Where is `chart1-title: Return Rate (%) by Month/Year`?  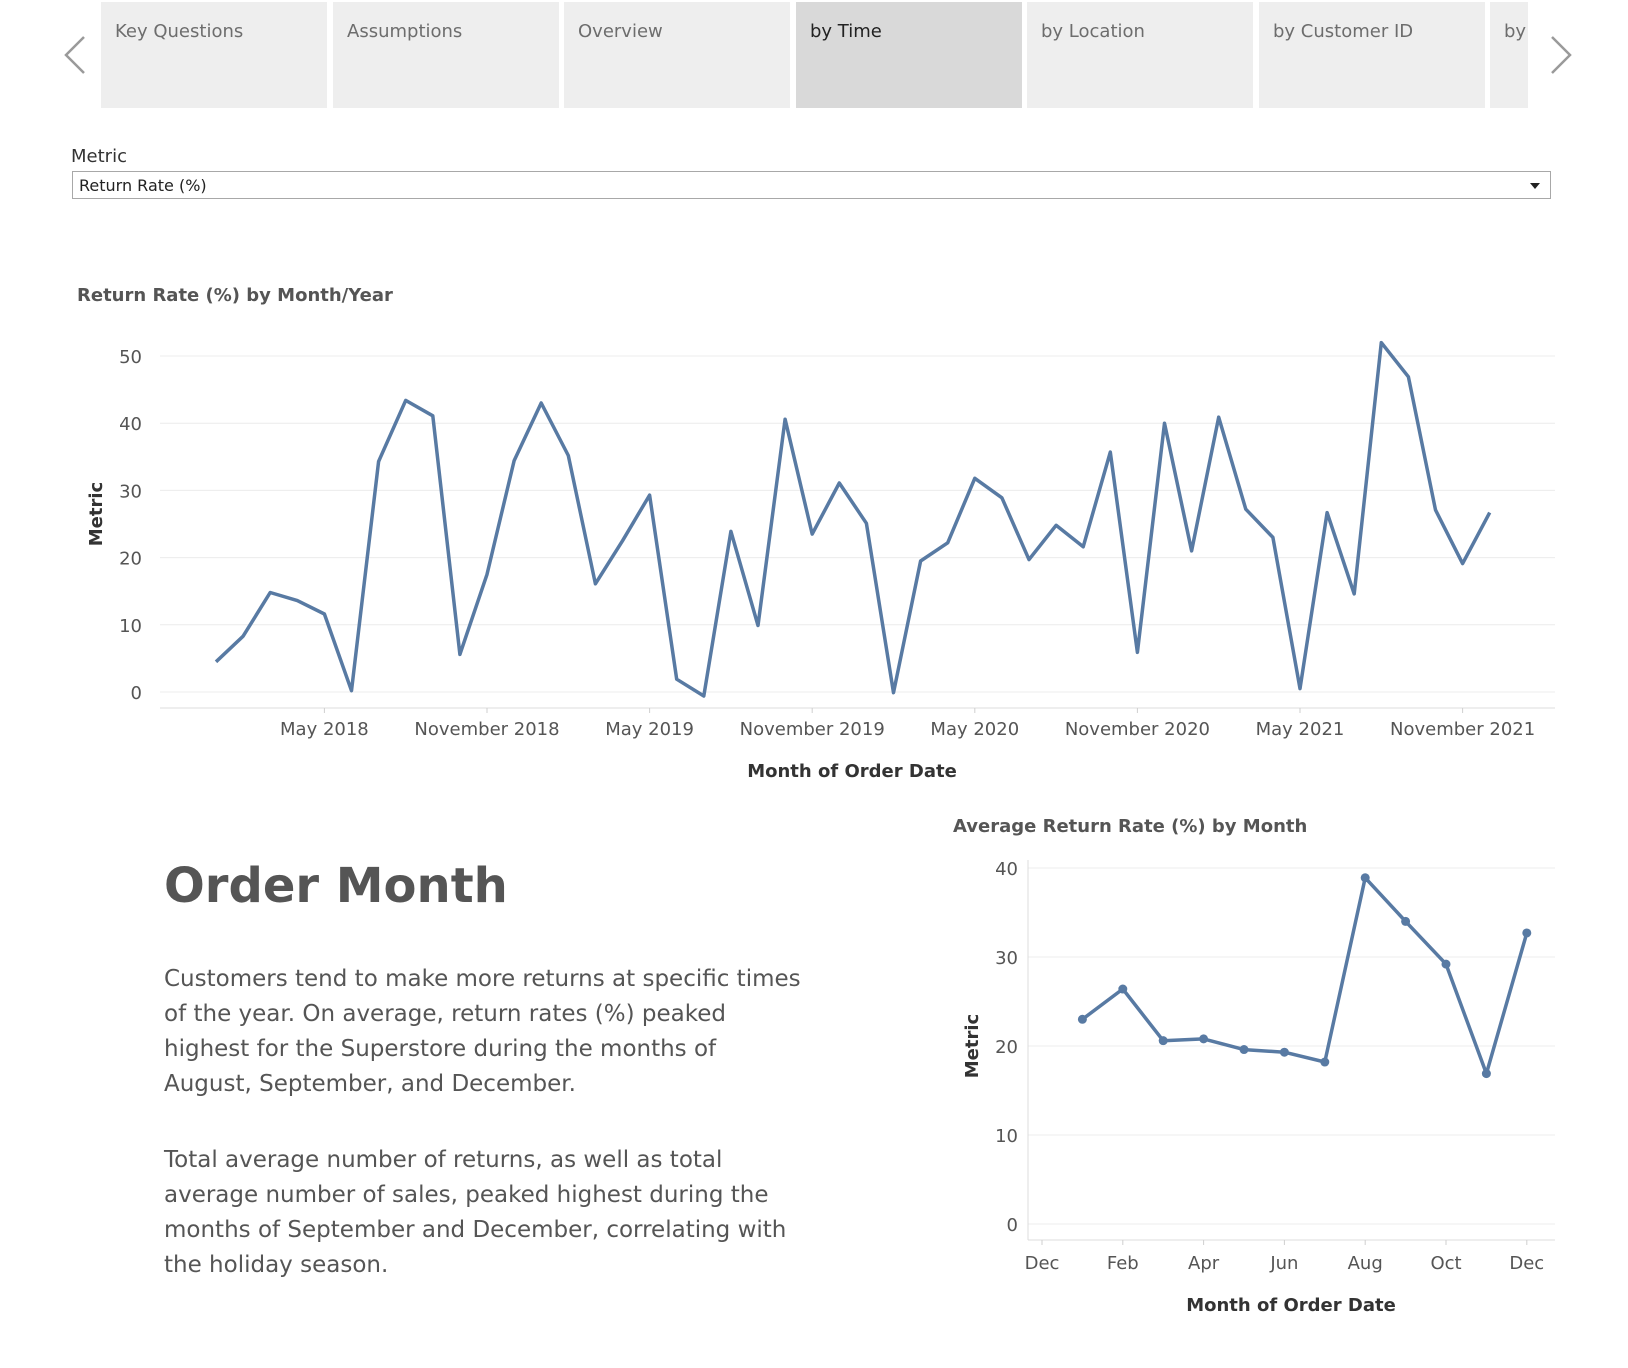
chart1-title: Return Rate (%) by Month/Year is located at coordinates (235, 295).